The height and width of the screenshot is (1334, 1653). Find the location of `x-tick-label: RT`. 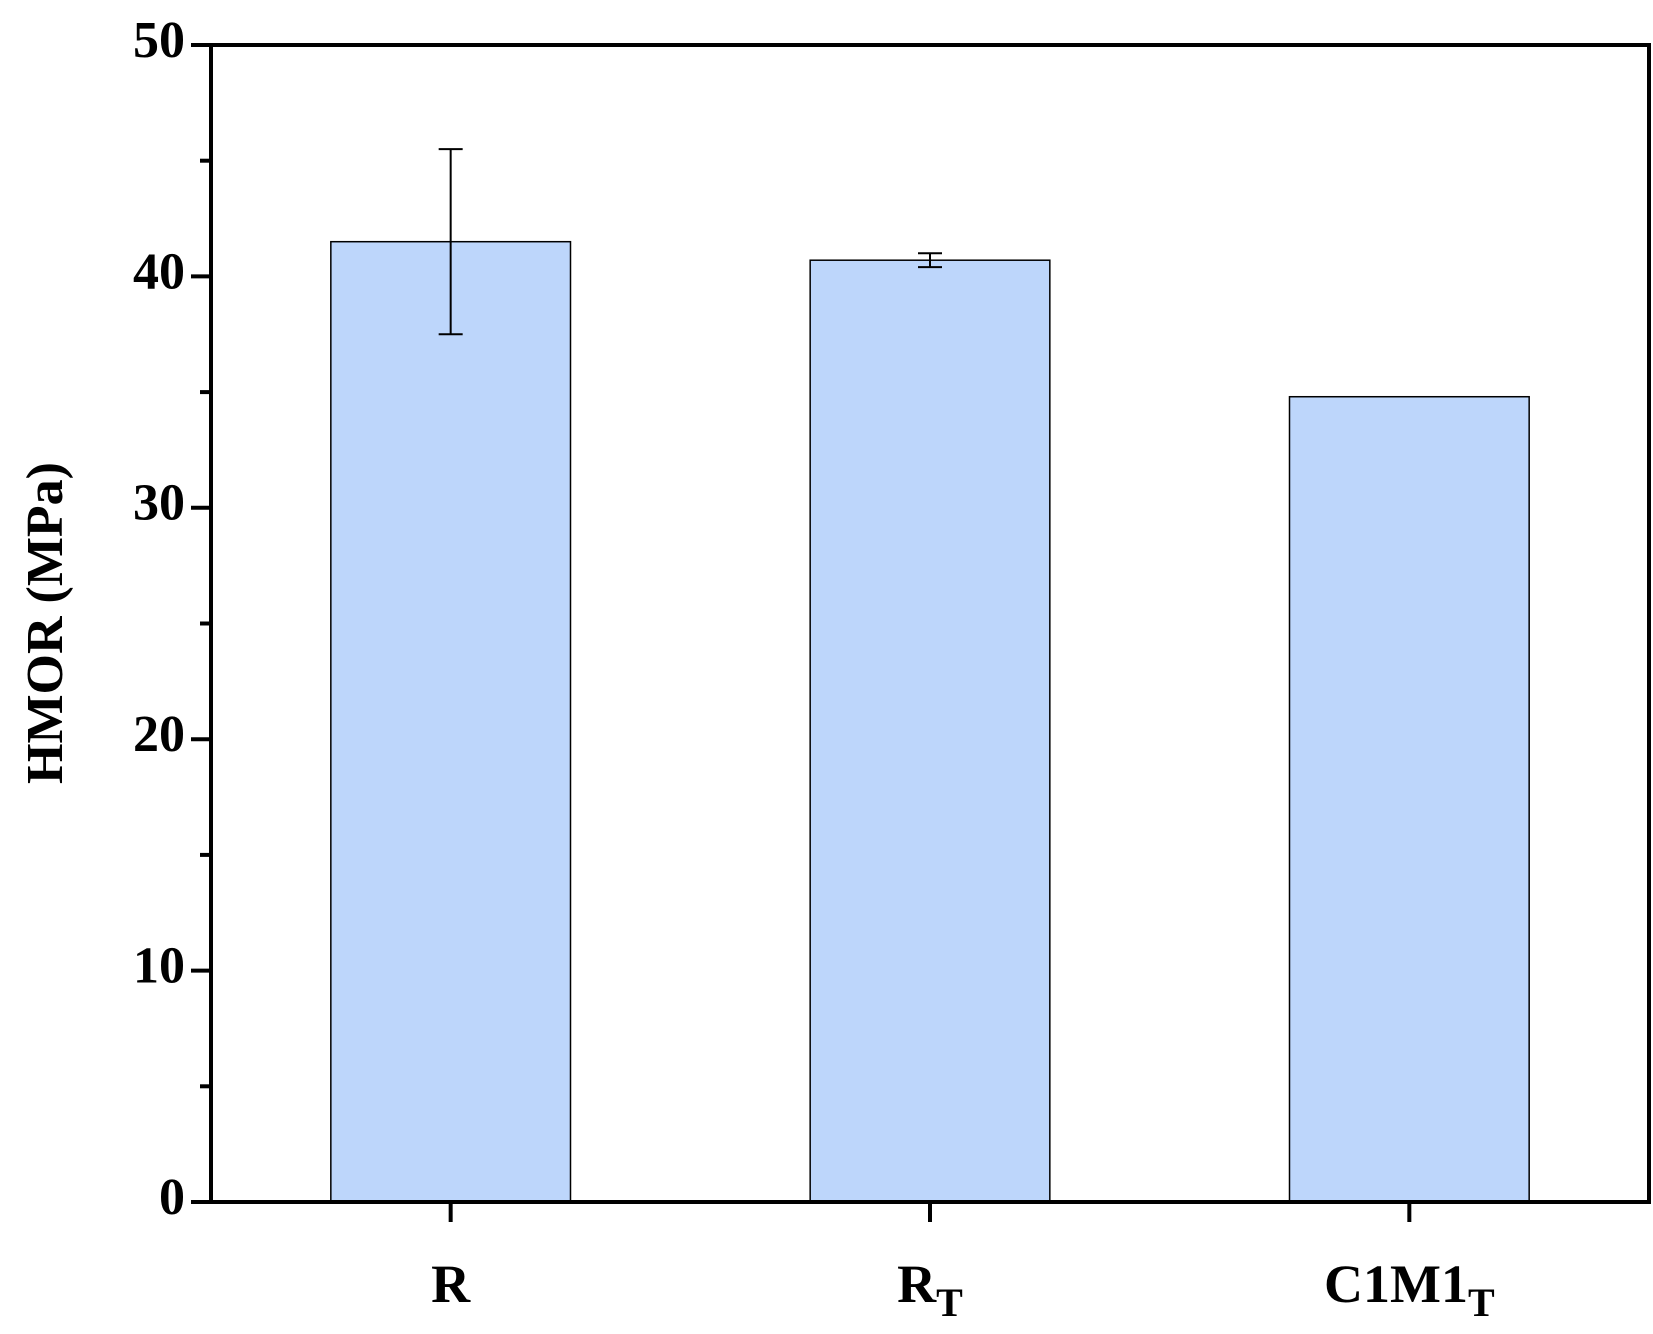

x-tick-label: RT is located at coordinates (930, 1289).